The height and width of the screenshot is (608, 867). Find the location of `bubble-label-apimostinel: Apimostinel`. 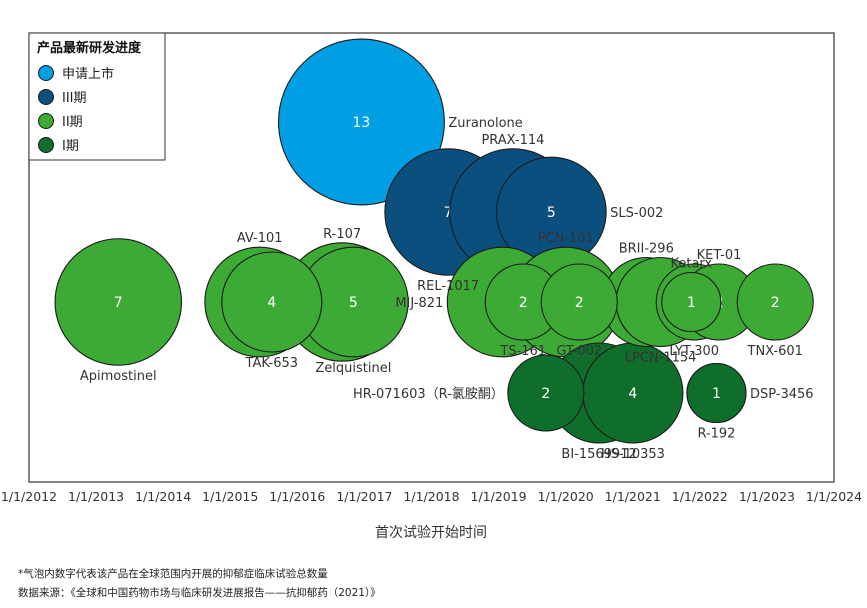

bubble-label-apimostinel: Apimostinel is located at coordinates (118, 376).